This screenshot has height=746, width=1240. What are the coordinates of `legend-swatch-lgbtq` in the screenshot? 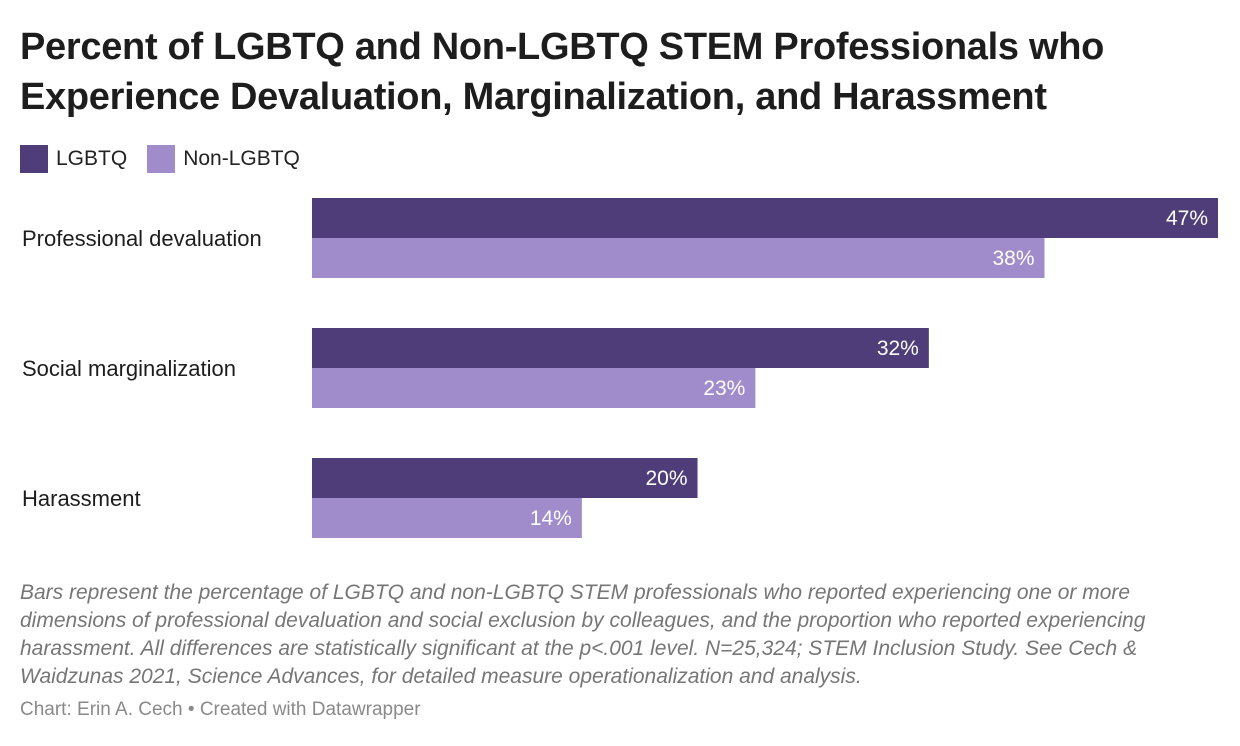 It's located at (34, 159).